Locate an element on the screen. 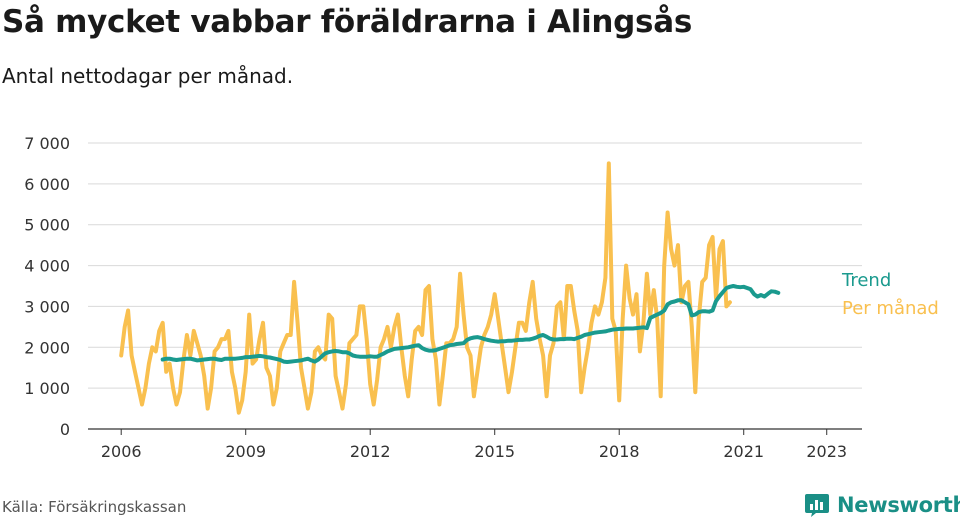  chart-title: Så mycket vabbar föräldrarna i Alingsås is located at coordinates (347, 22).